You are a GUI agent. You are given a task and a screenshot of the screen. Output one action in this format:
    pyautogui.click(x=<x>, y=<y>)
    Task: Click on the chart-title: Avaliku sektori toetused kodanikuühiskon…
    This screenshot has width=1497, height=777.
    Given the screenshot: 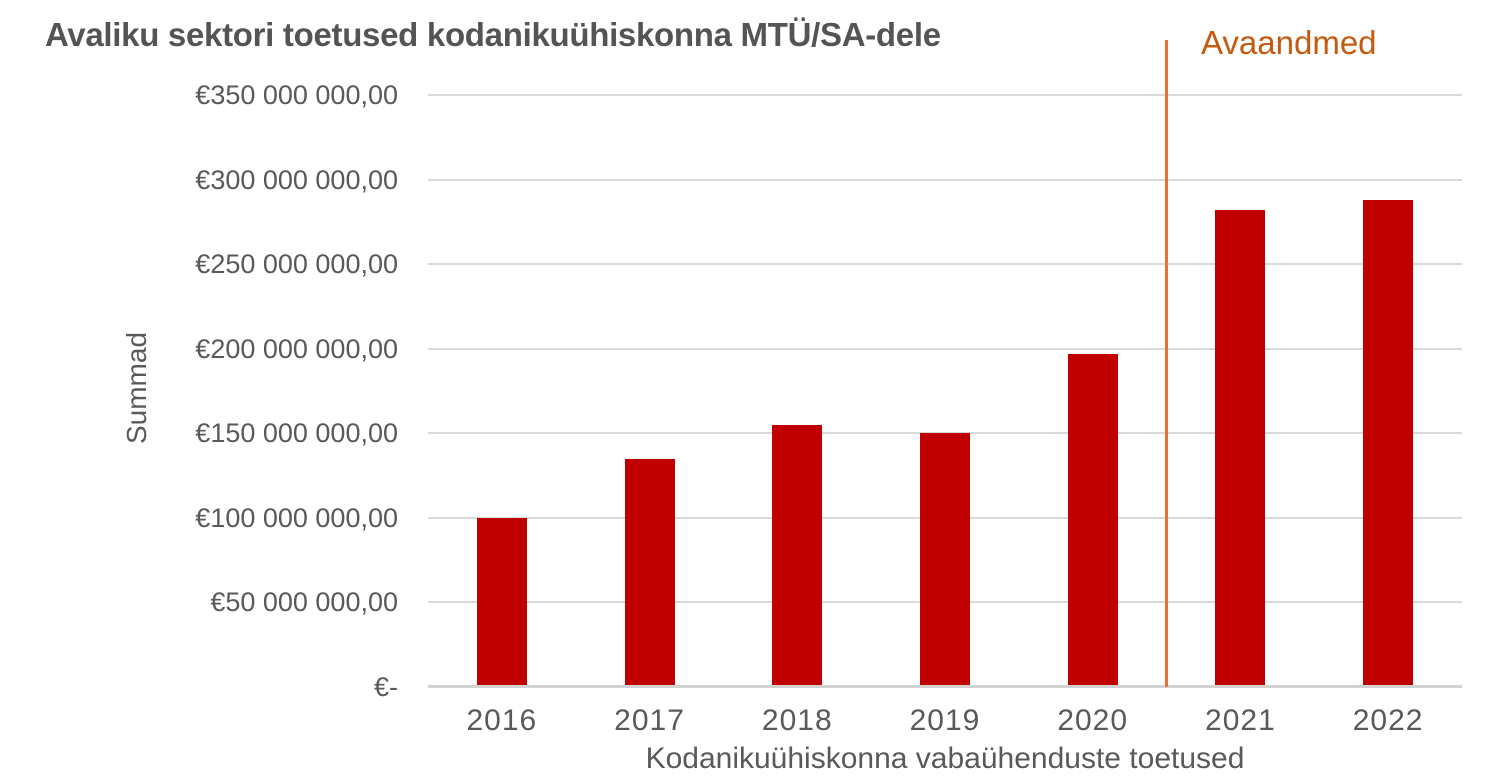 What is the action you would take?
    pyautogui.click(x=493, y=34)
    